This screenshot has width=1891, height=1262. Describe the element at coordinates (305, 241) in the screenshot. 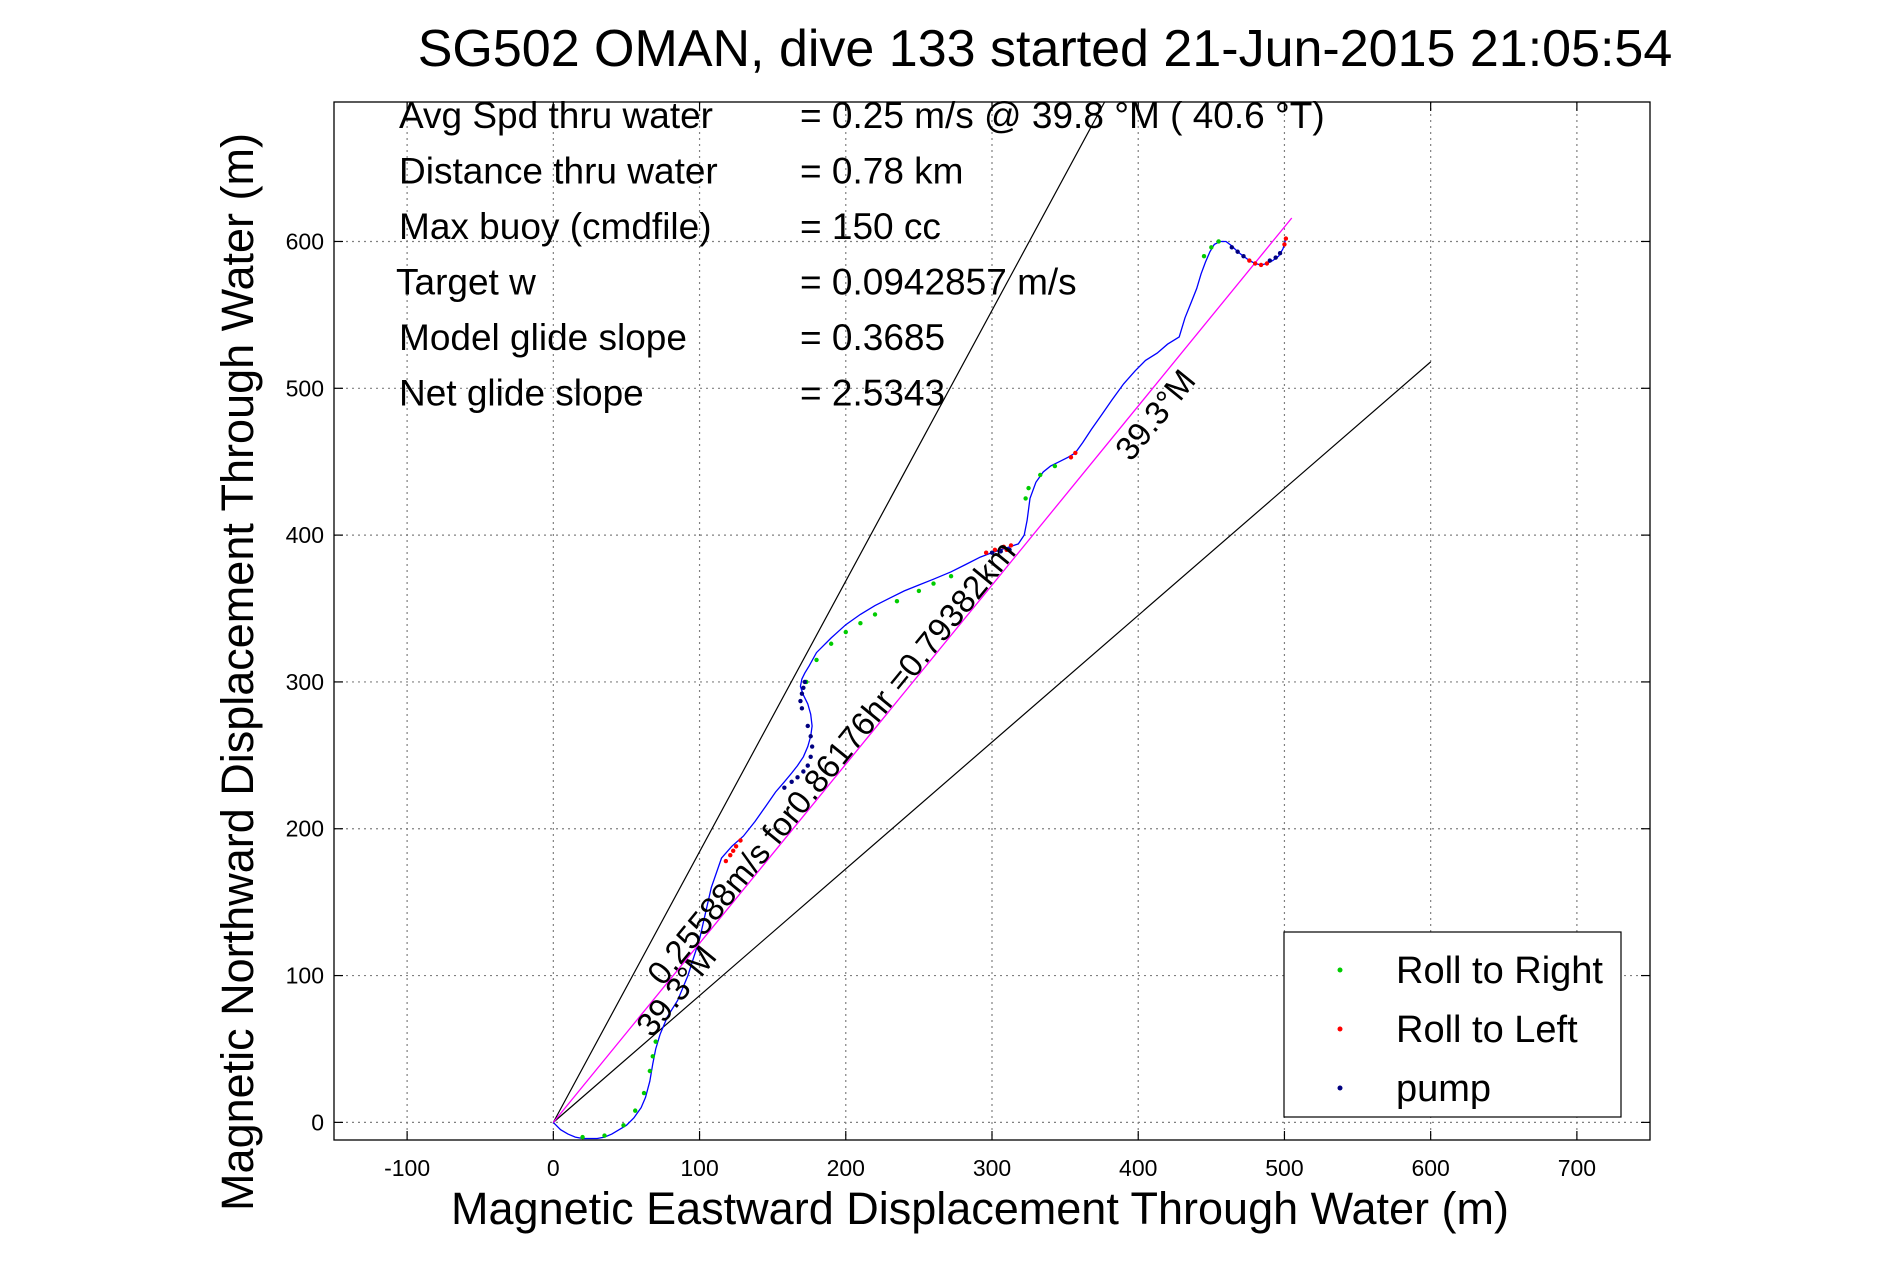

I see `y-tick-label: 600` at that location.